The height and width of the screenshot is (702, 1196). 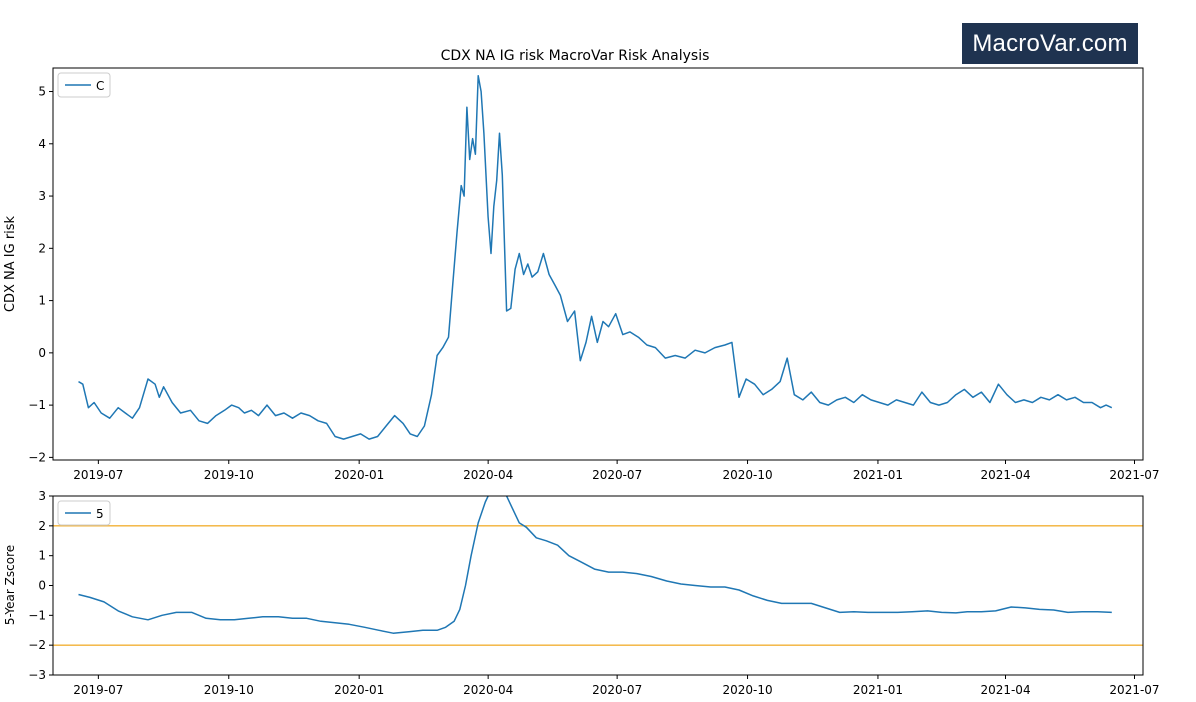 What do you see at coordinates (42, 92) in the screenshot?
I see `y-tick-label: 5` at bounding box center [42, 92].